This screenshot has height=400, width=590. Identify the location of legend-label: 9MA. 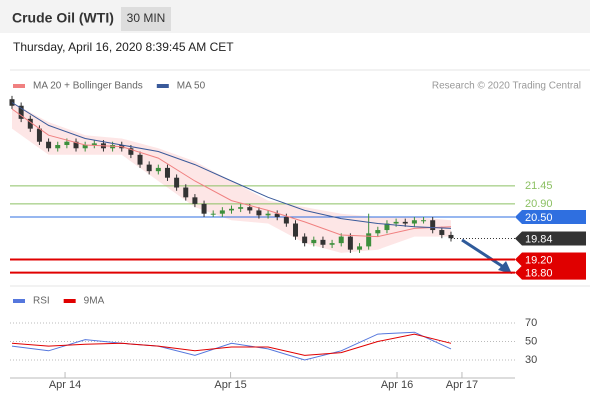
(94, 301).